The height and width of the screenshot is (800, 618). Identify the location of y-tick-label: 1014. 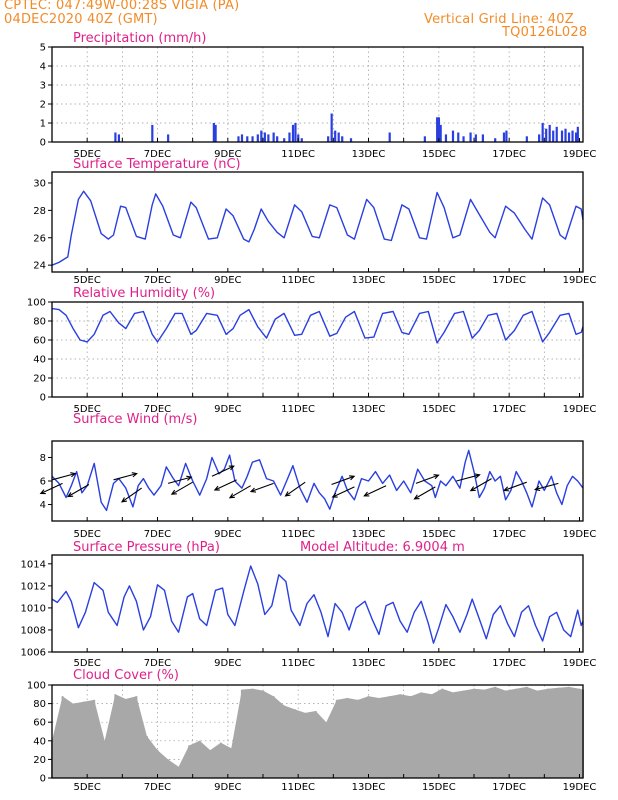
(33, 564).